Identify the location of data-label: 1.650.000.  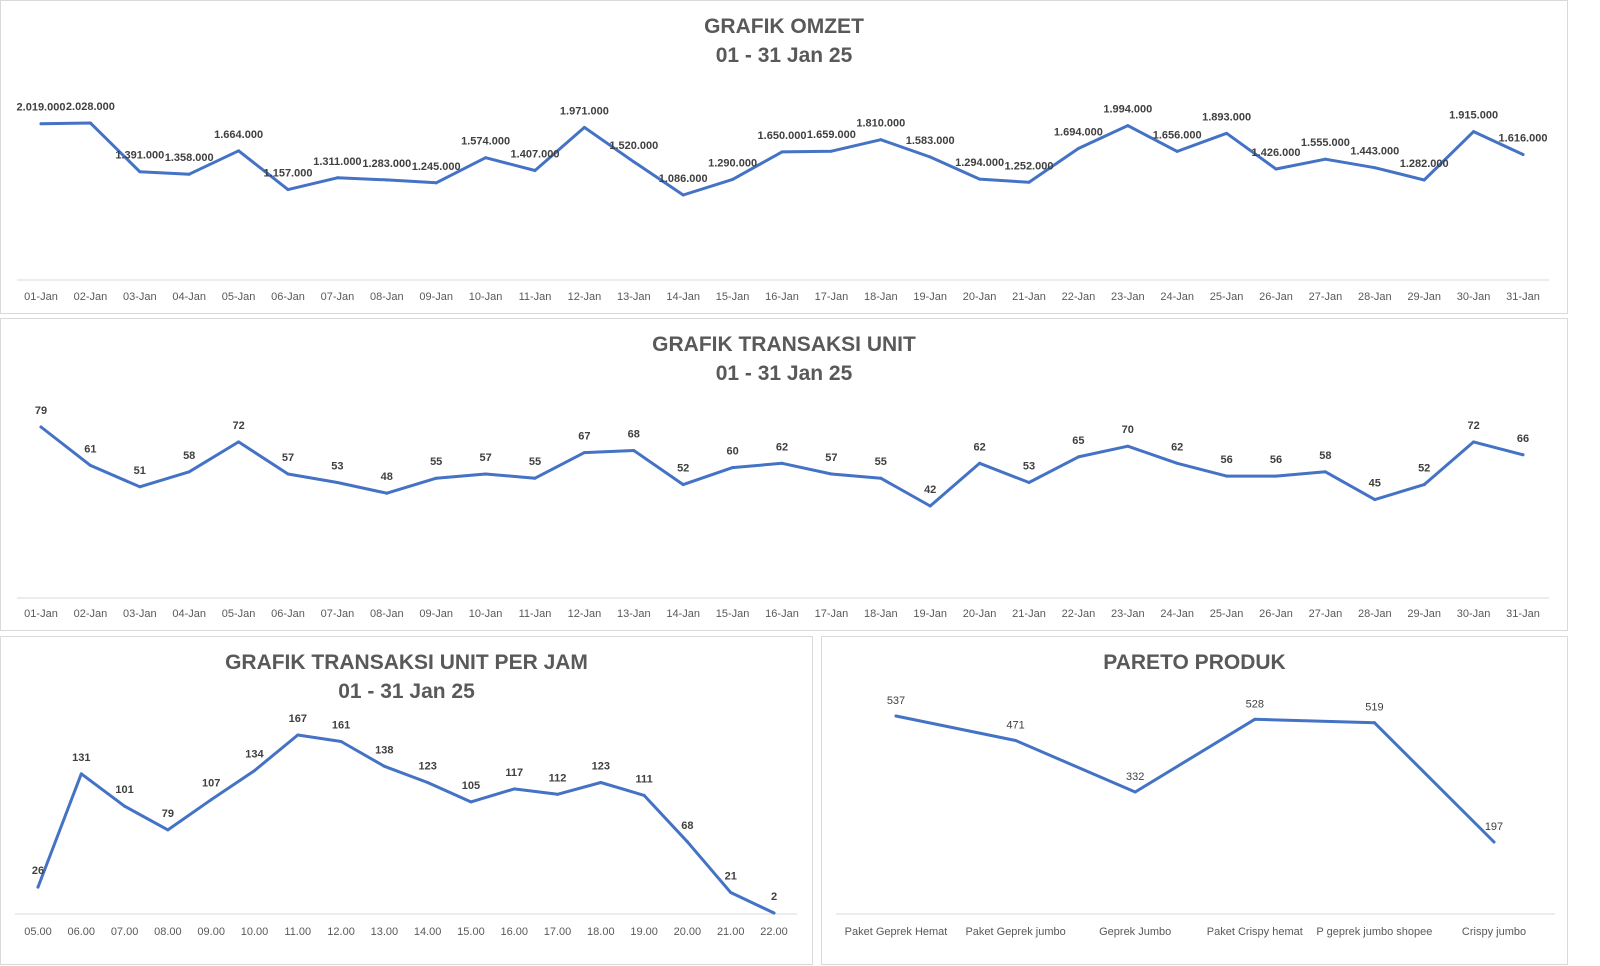
(782, 136).